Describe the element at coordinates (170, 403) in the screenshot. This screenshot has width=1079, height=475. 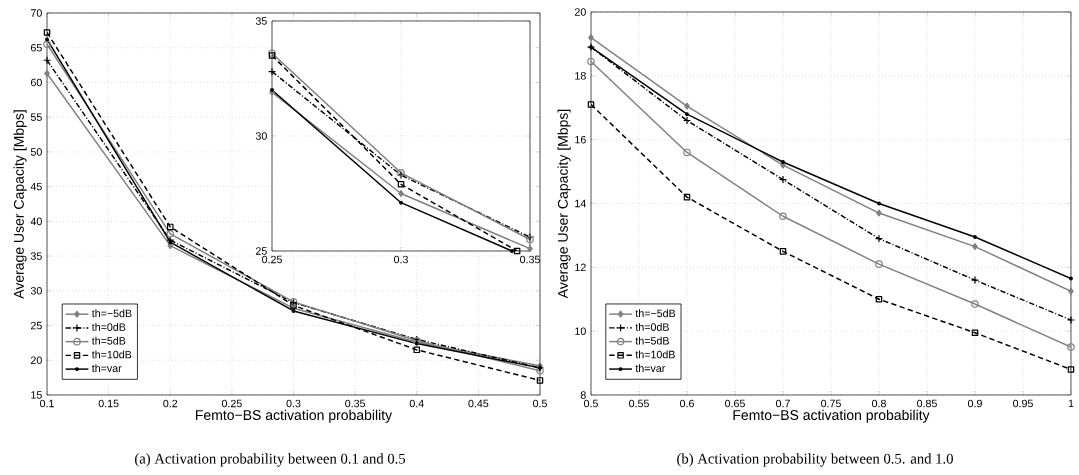
I see `x-tick-label: 0.2` at that location.